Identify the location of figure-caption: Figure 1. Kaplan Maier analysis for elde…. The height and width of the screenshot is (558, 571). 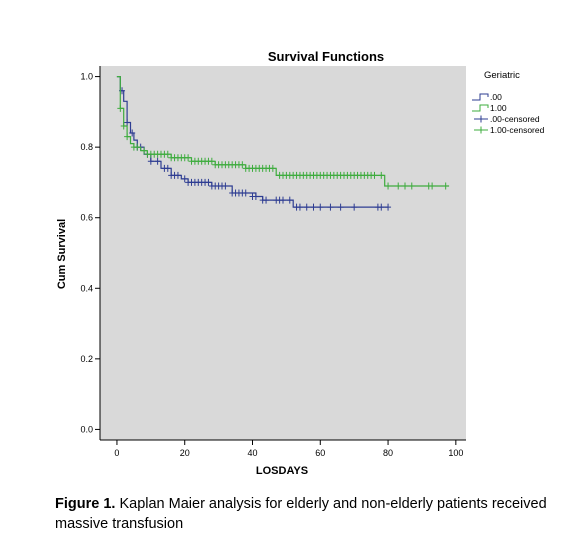
(305, 514).